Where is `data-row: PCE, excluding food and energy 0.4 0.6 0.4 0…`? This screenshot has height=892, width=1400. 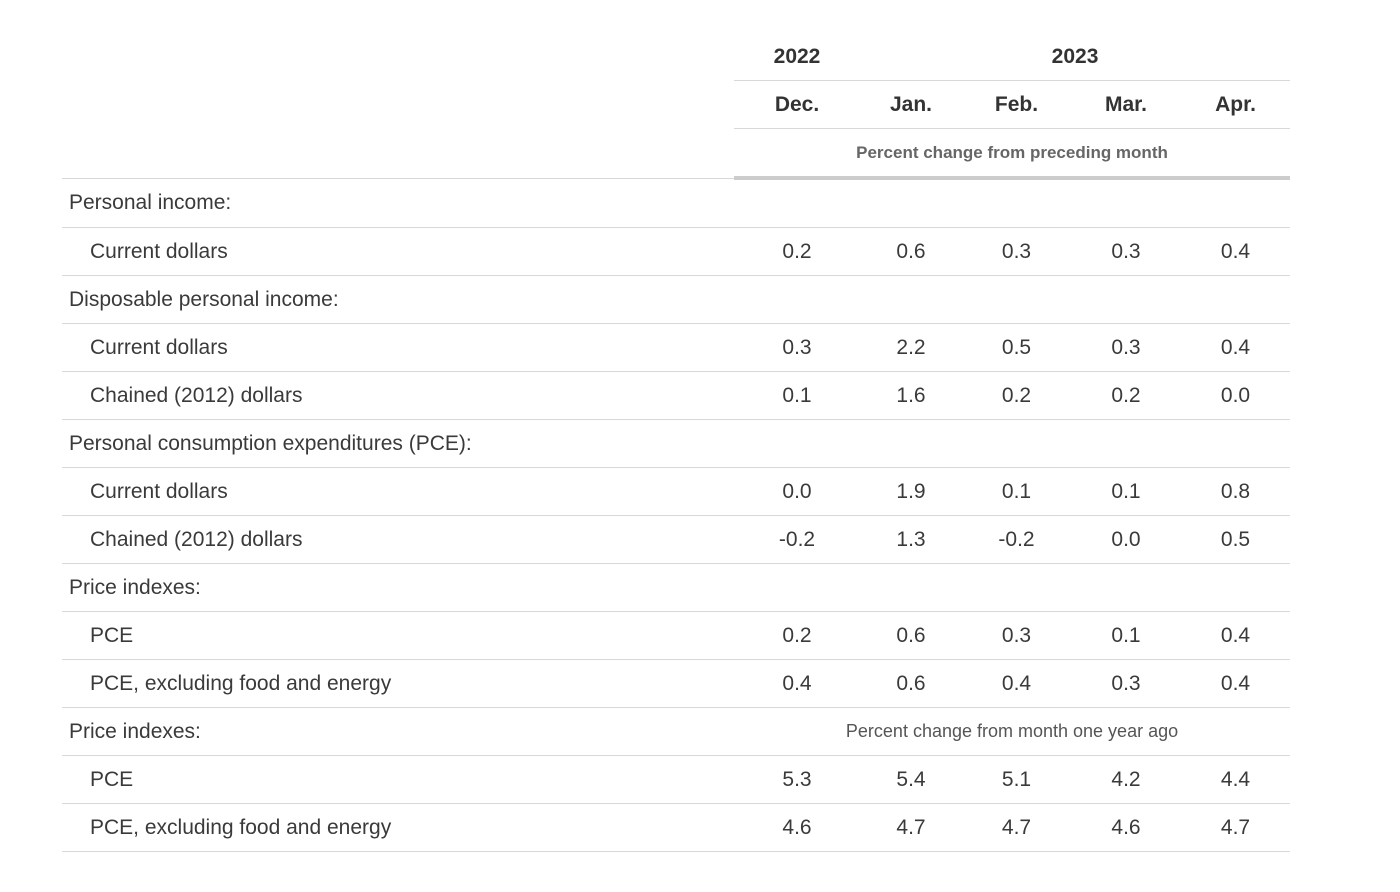
data-row: PCE, excluding food and energy 0.4 0.6 0.4 0… is located at coordinates (676, 683).